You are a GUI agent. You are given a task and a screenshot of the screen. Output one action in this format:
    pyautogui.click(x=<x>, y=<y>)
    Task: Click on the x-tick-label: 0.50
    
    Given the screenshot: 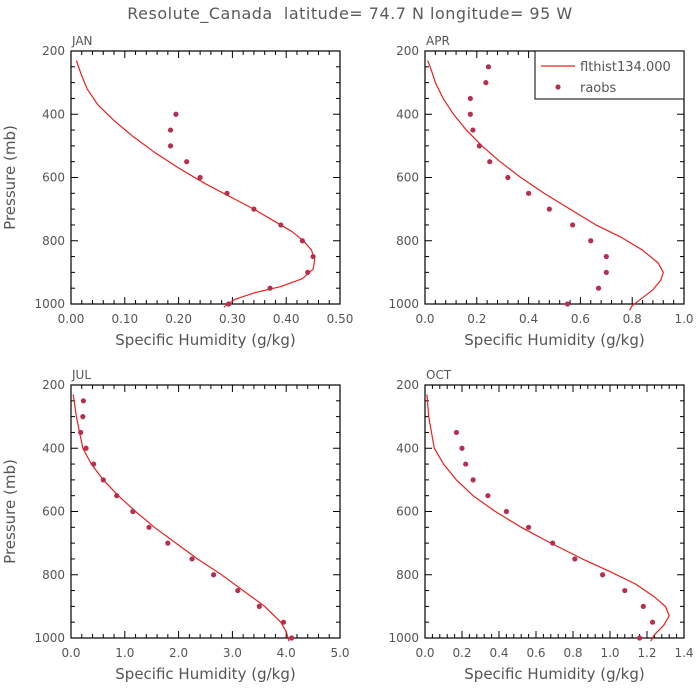 What is the action you would take?
    pyautogui.click(x=340, y=319)
    